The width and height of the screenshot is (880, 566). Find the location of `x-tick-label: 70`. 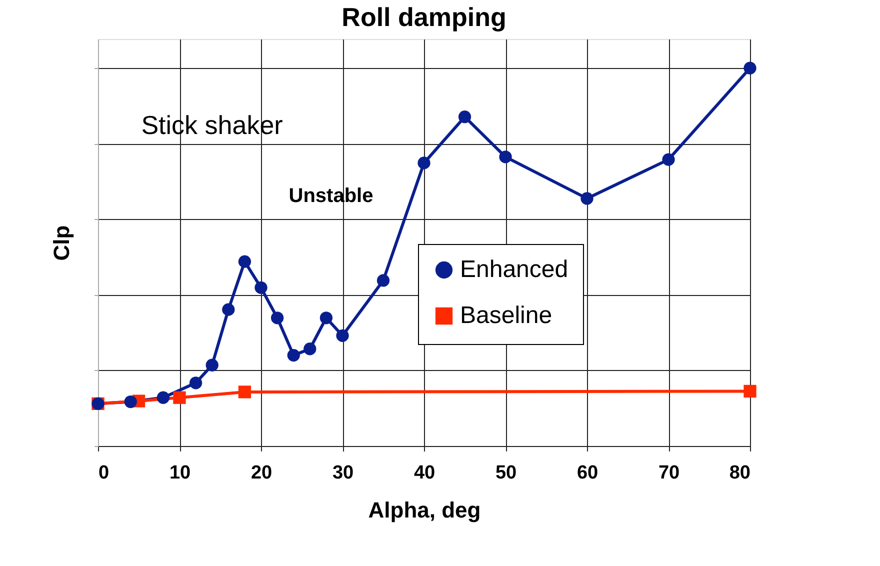

x-tick-label: 70 is located at coordinates (669, 473).